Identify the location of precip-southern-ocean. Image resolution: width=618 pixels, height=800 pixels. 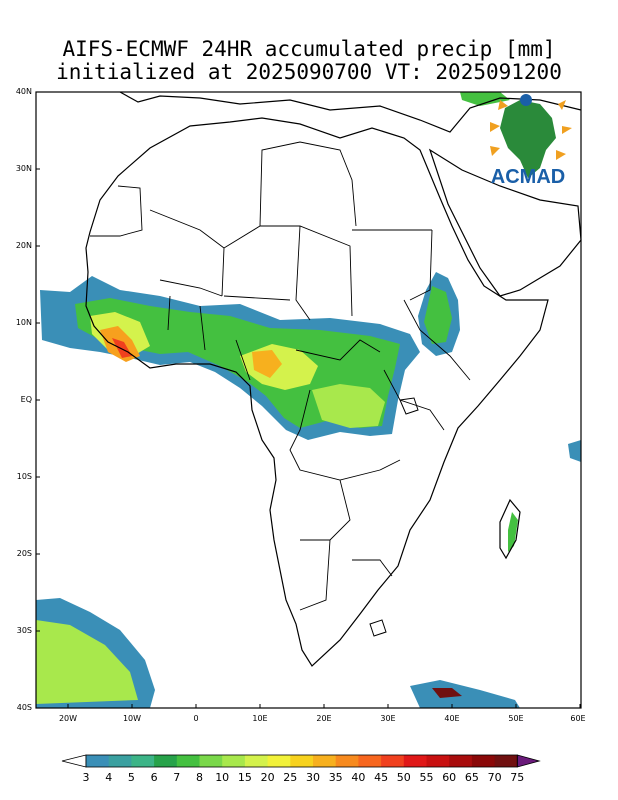
(465, 694).